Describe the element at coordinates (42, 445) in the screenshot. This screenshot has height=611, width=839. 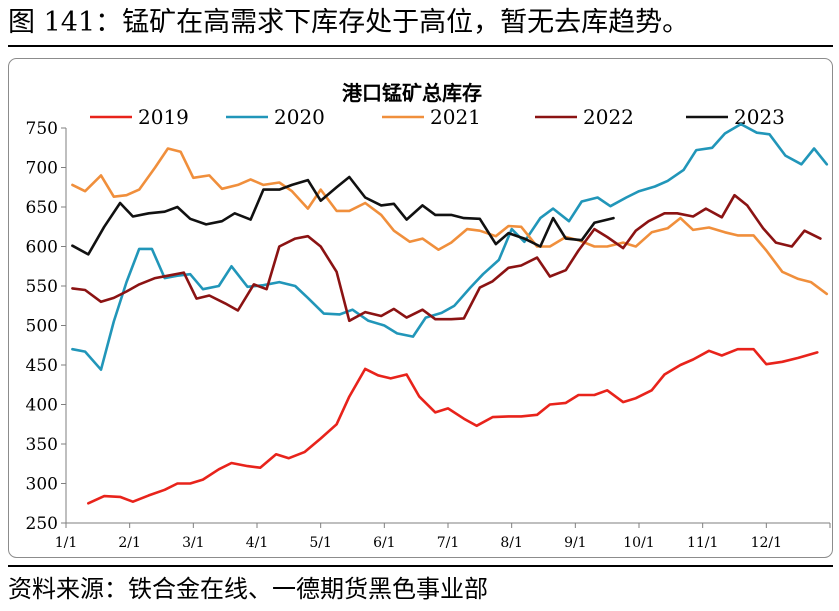
I see `y-tick-label: 350` at that location.